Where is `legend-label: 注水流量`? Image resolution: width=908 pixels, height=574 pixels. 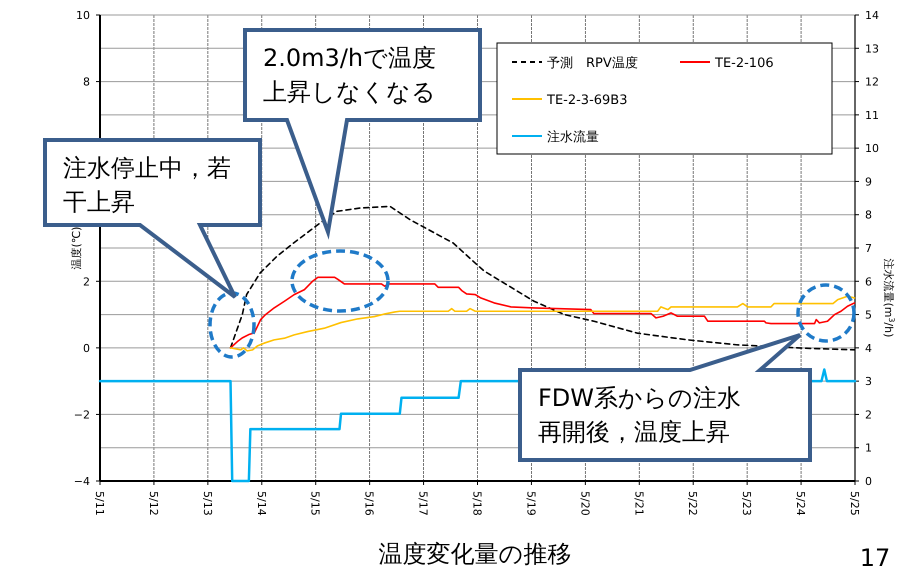
legend-label: 注水流量 is located at coordinates (573, 137).